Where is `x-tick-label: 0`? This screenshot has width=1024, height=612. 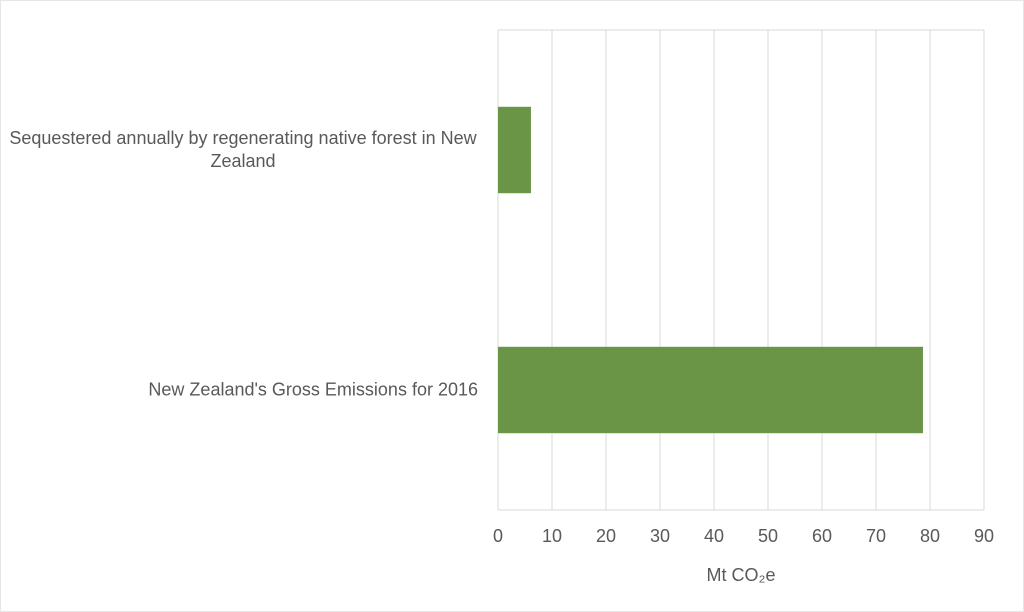 x-tick-label: 0 is located at coordinates (498, 536).